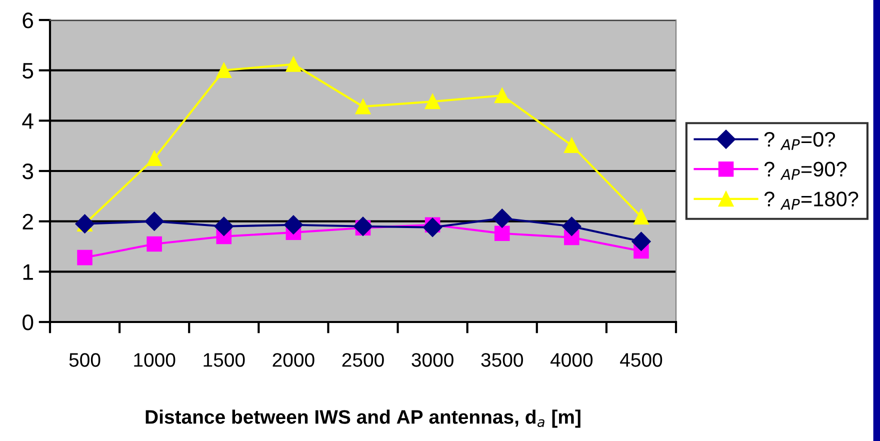  What do you see at coordinates (28, 121) in the screenshot?
I see `y-tick-label: 4` at bounding box center [28, 121].